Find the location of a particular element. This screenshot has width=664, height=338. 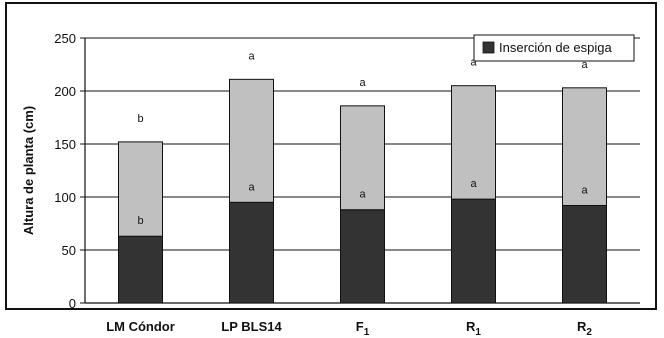

x-category-label: F1 is located at coordinates (363, 328).